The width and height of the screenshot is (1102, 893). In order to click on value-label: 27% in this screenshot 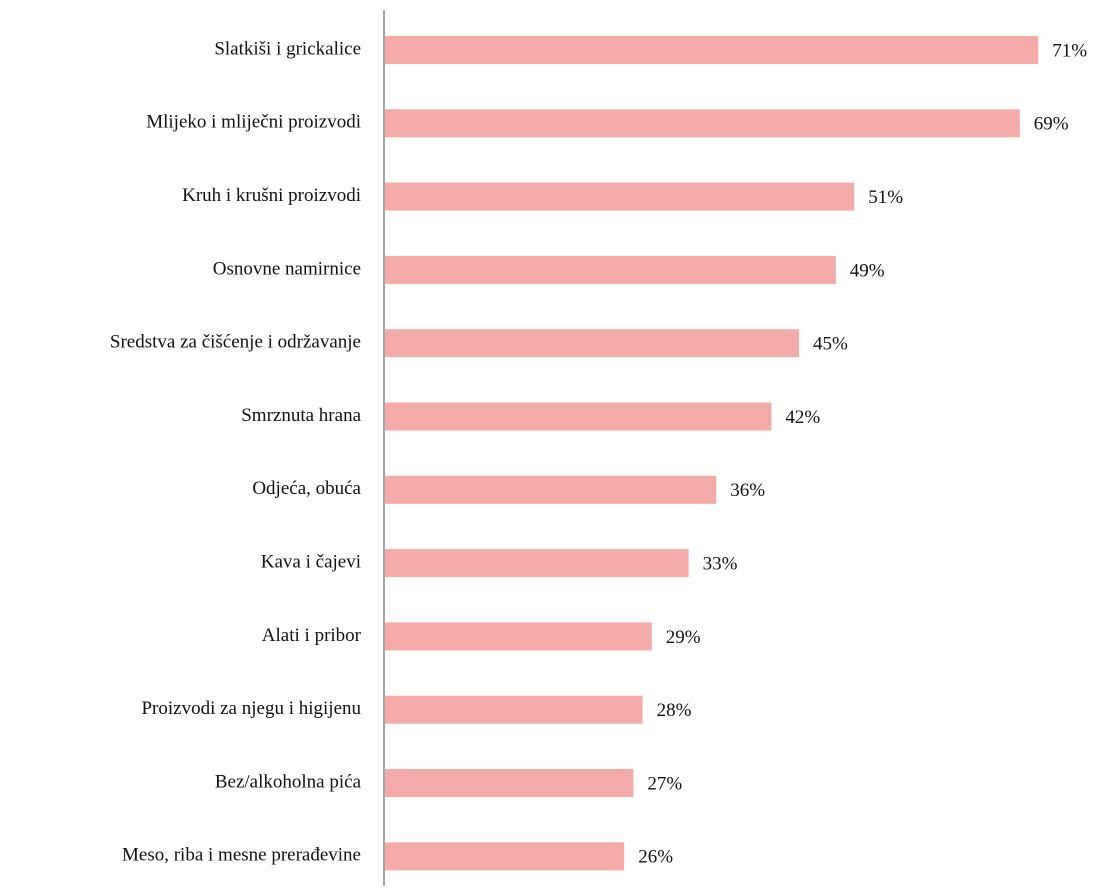, I will do `click(664, 783)`.